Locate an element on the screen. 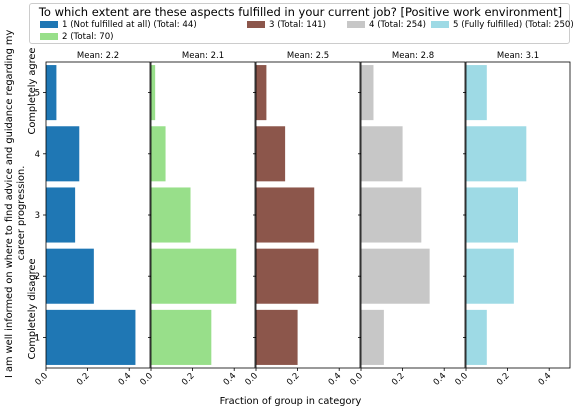 This screenshot has width=581, height=415. legend-label-3: 3 (Total: 141) is located at coordinates (298, 25).